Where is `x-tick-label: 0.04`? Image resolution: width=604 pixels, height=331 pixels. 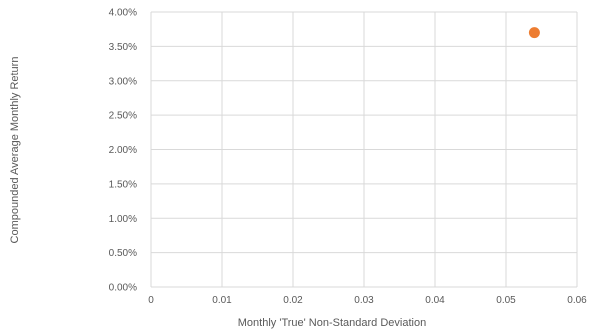 x-tick-label: 0.04 is located at coordinates (435, 300).